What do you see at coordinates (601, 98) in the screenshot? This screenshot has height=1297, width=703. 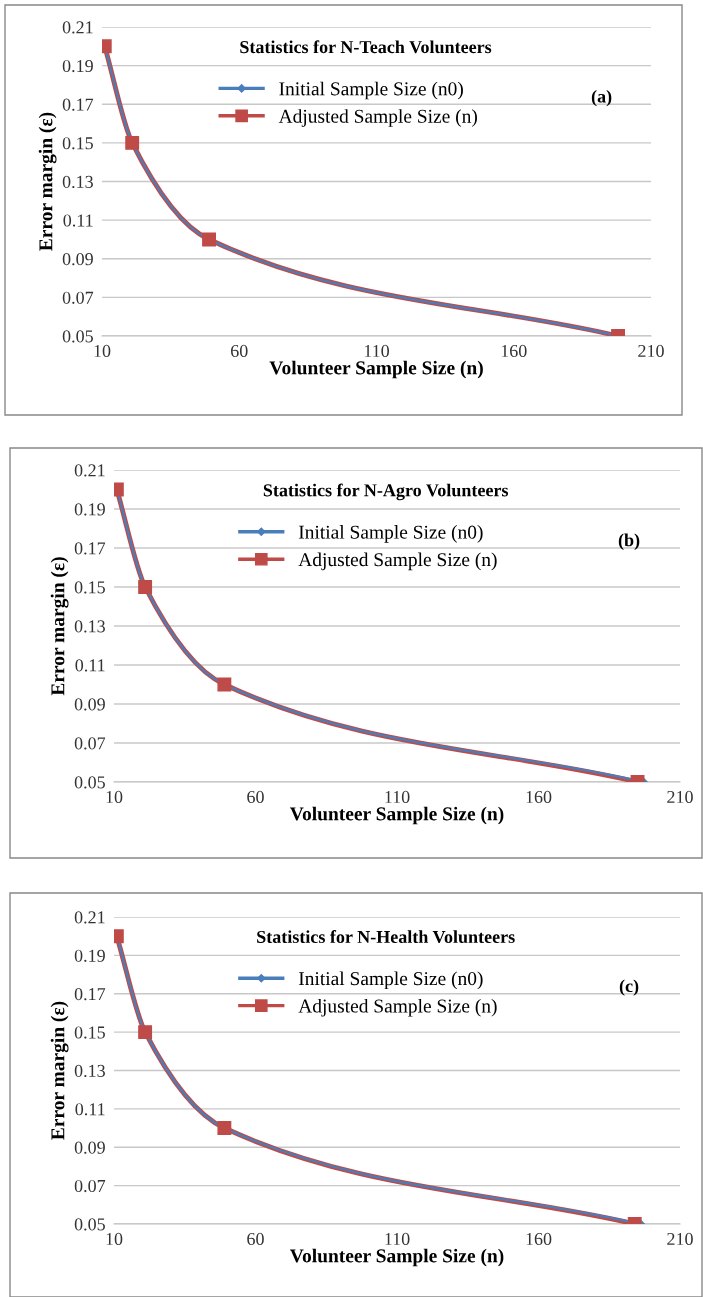 I see `annotation: (a)` at bounding box center [601, 98].